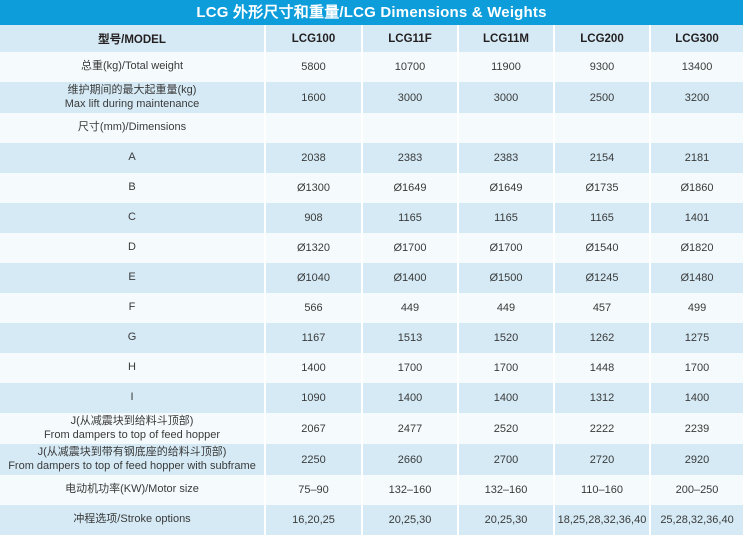 This screenshot has width=743, height=535. I want to click on row-label: 总重(kg)/Total weight, so click(133, 67).